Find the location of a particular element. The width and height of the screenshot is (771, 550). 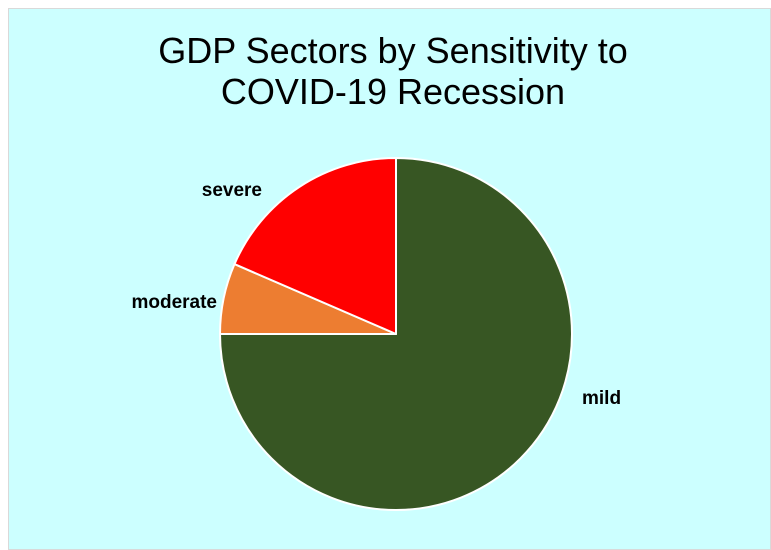

pie-slice-severe is located at coordinates (315, 246).